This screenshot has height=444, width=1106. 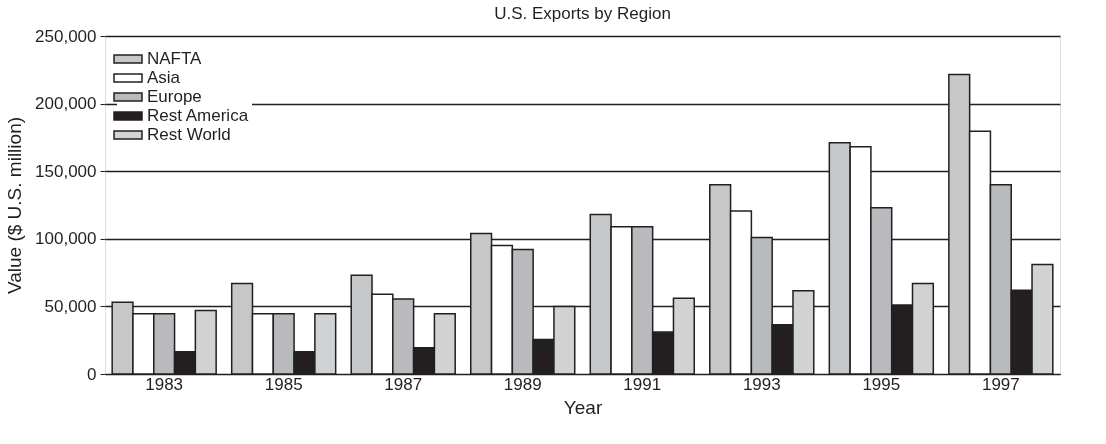 I want to click on y-tick-label: 50,000, so click(x=70, y=306).